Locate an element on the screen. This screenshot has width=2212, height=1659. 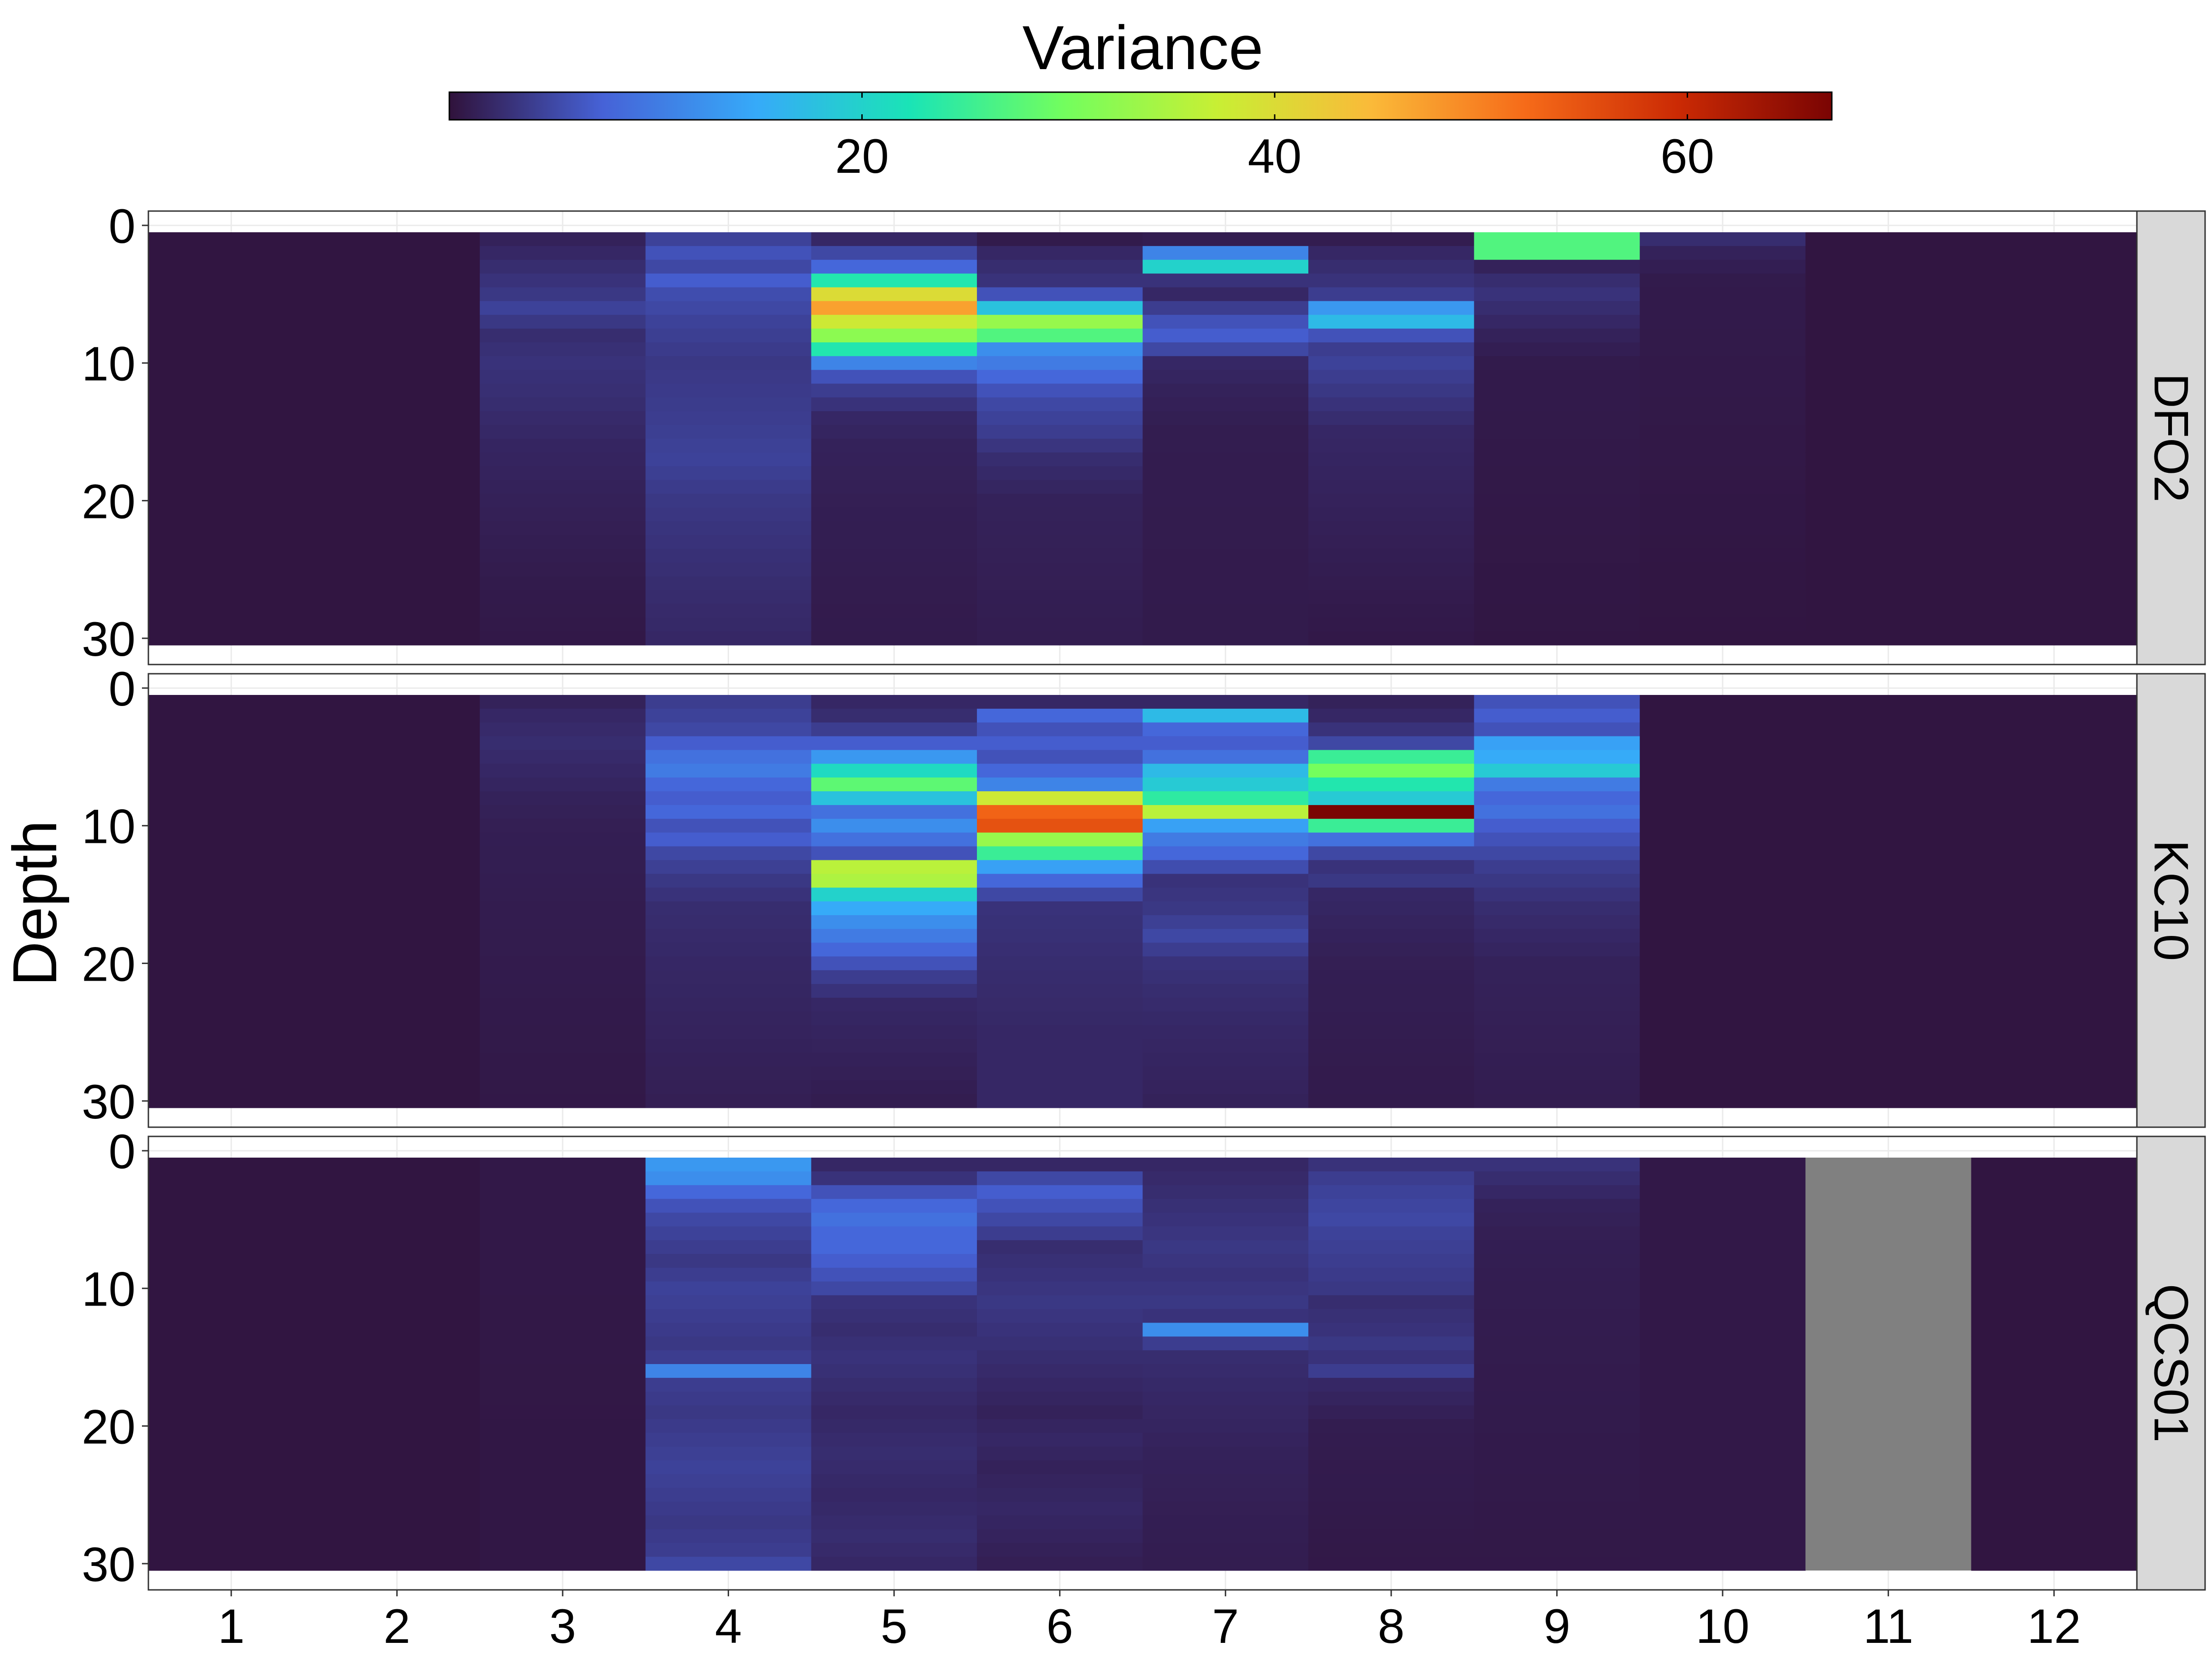
colorbar-tick-label: 20 is located at coordinates (862, 156).